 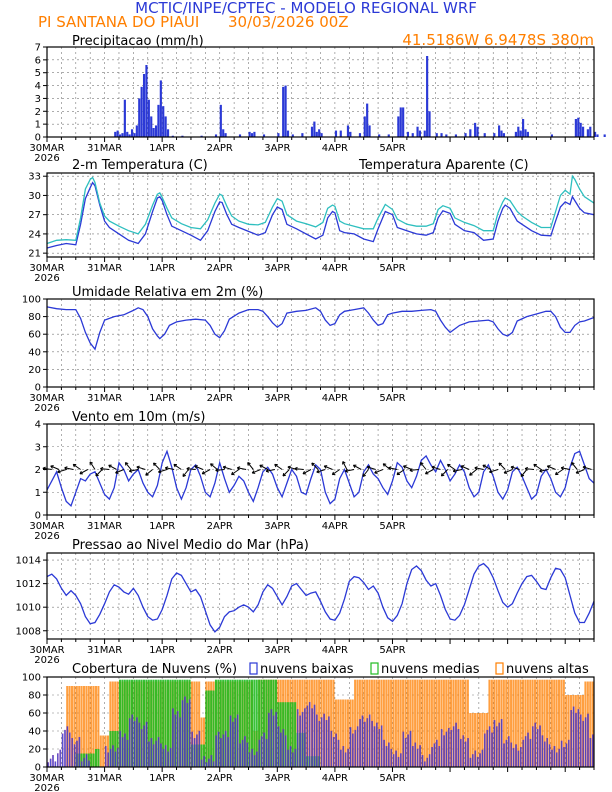 What do you see at coordinates (392, 148) in the screenshot?
I see `x-tick-label: 5APR` at bounding box center [392, 148].